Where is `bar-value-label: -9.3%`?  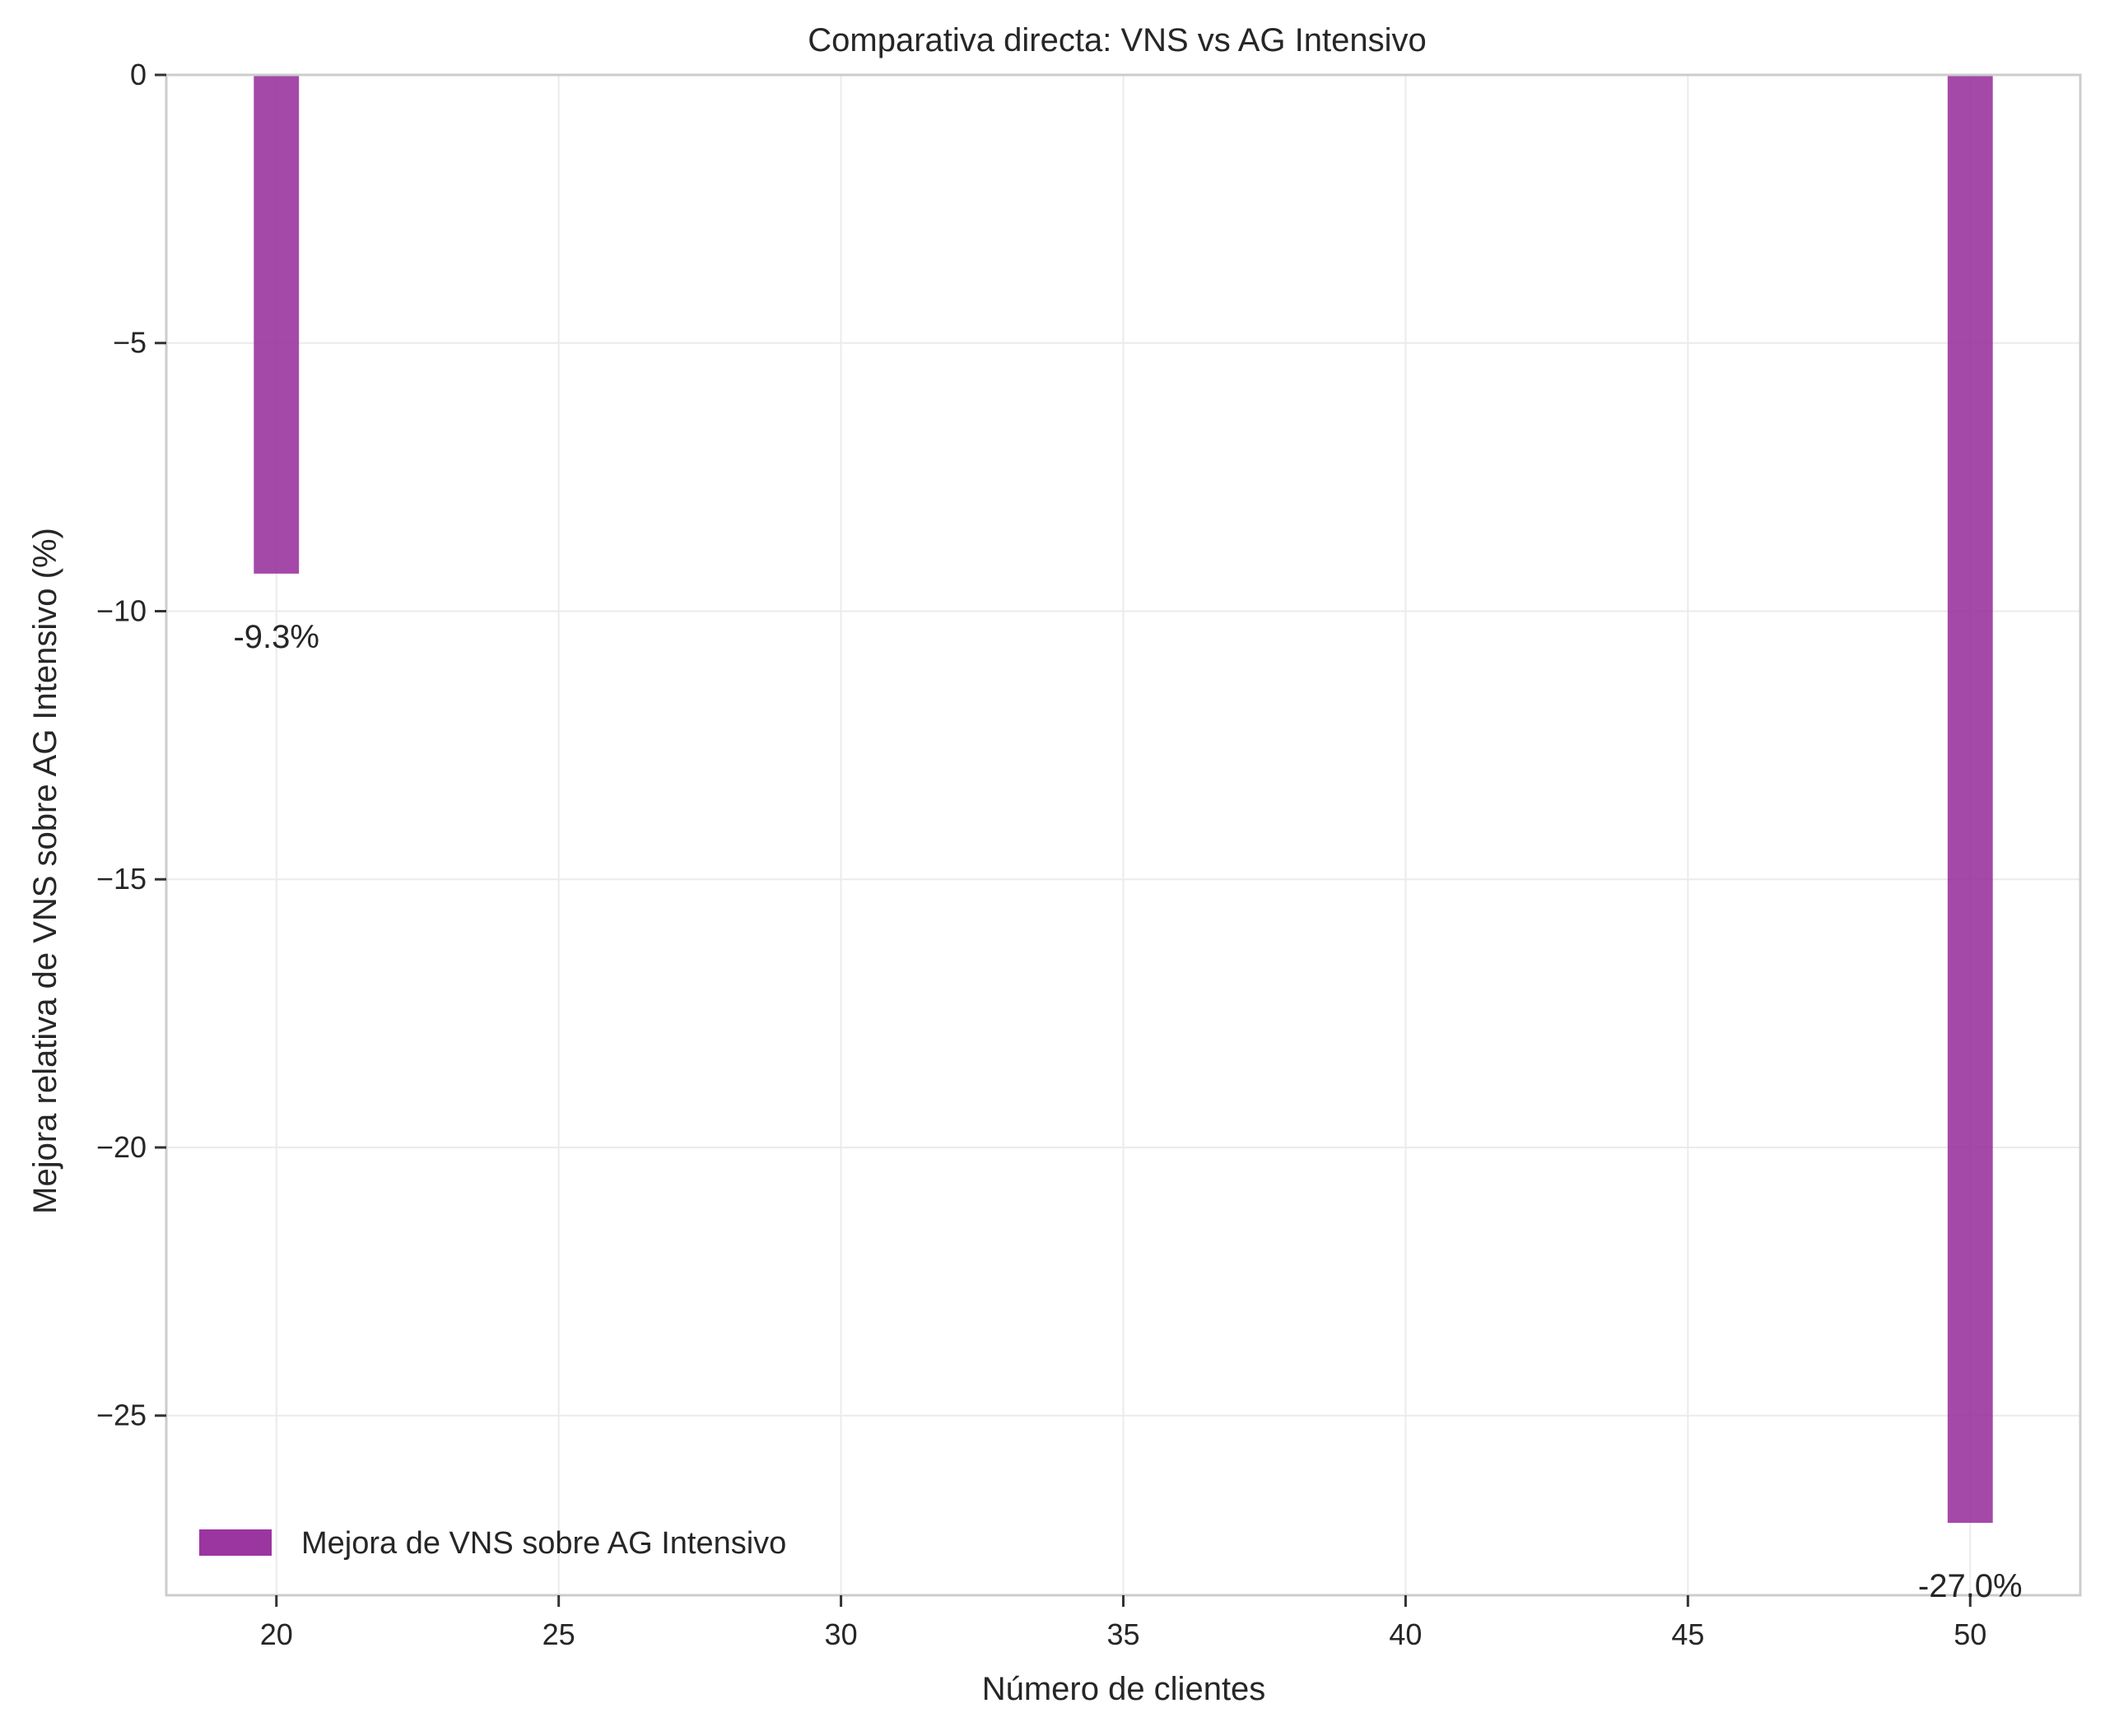 bar-value-label: -9.3% is located at coordinates (276, 637).